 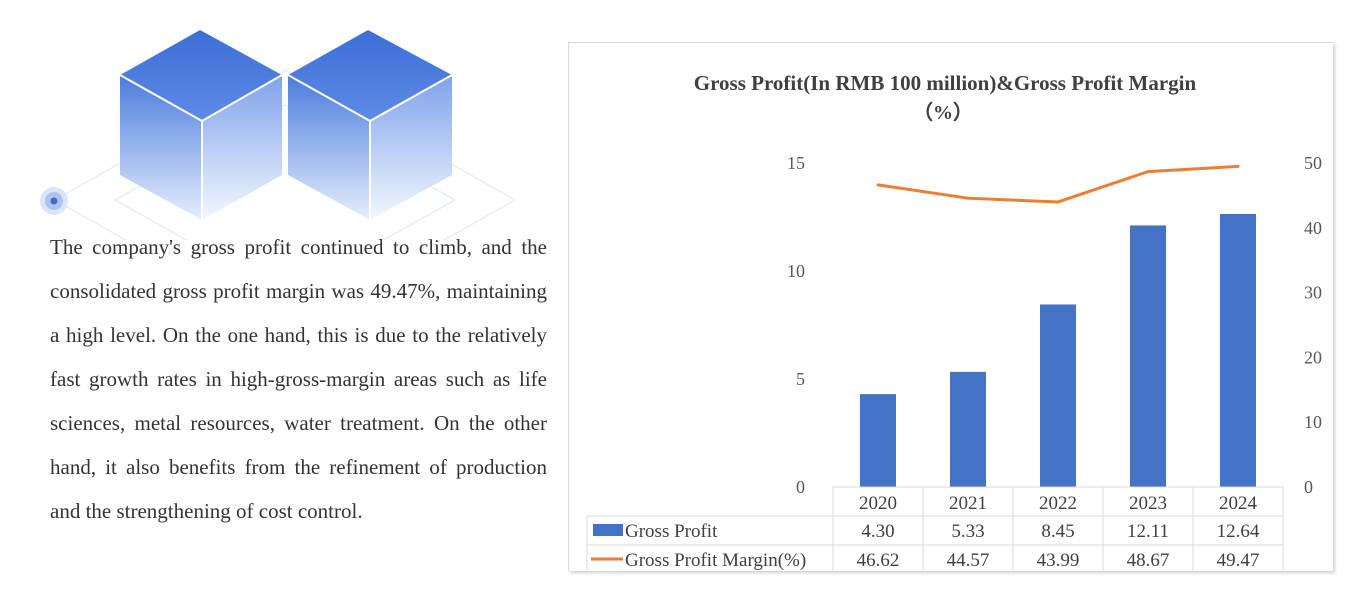 I want to click on cube-left, so click(x=201, y=125).